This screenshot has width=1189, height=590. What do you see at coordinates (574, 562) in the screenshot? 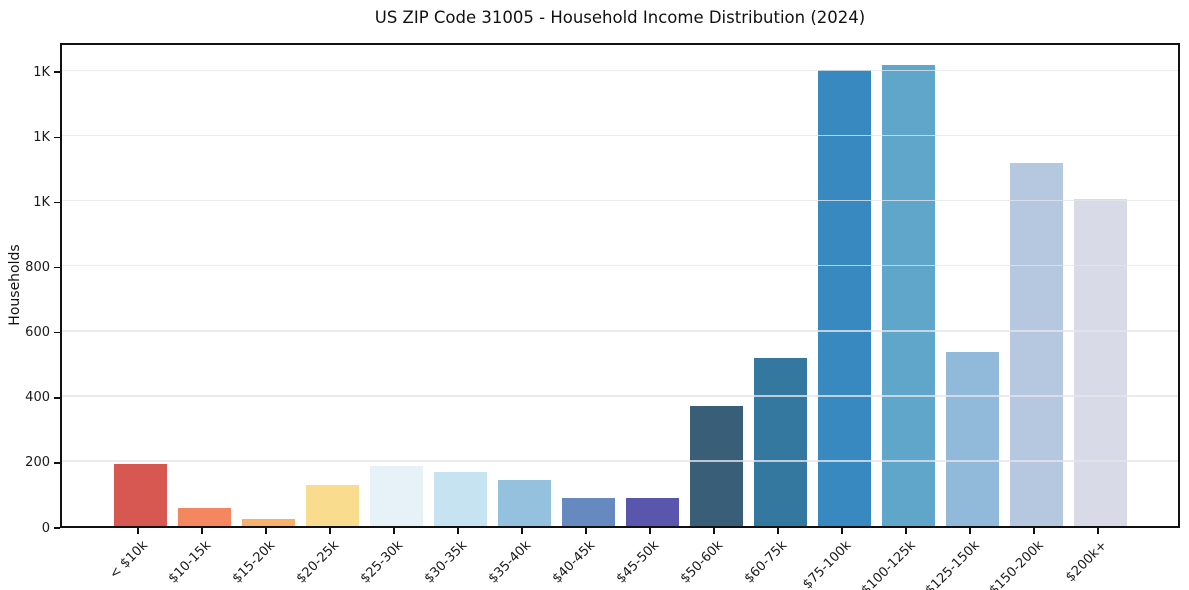
I see `x-tick-label: $40-45k` at bounding box center [574, 562].